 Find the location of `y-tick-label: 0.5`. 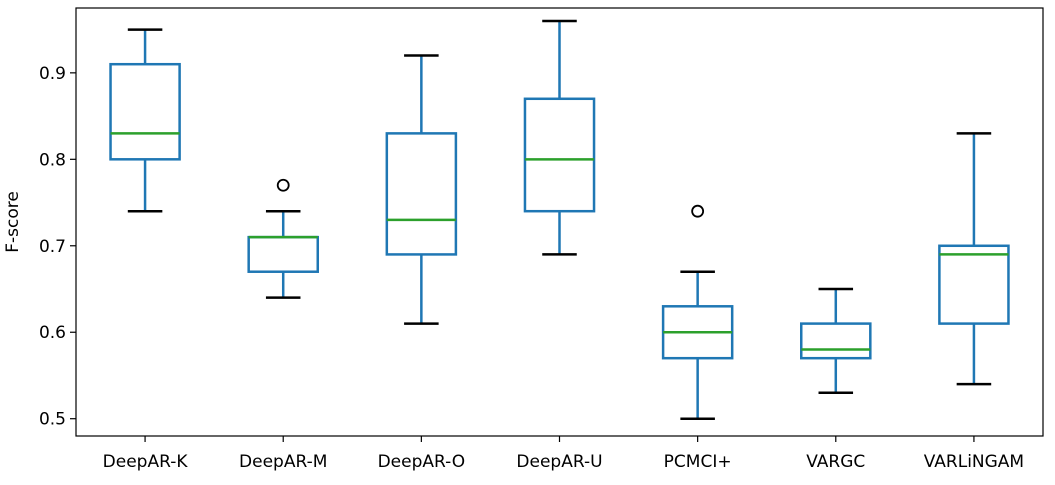

y-tick-label: 0.5 is located at coordinates (52, 420).